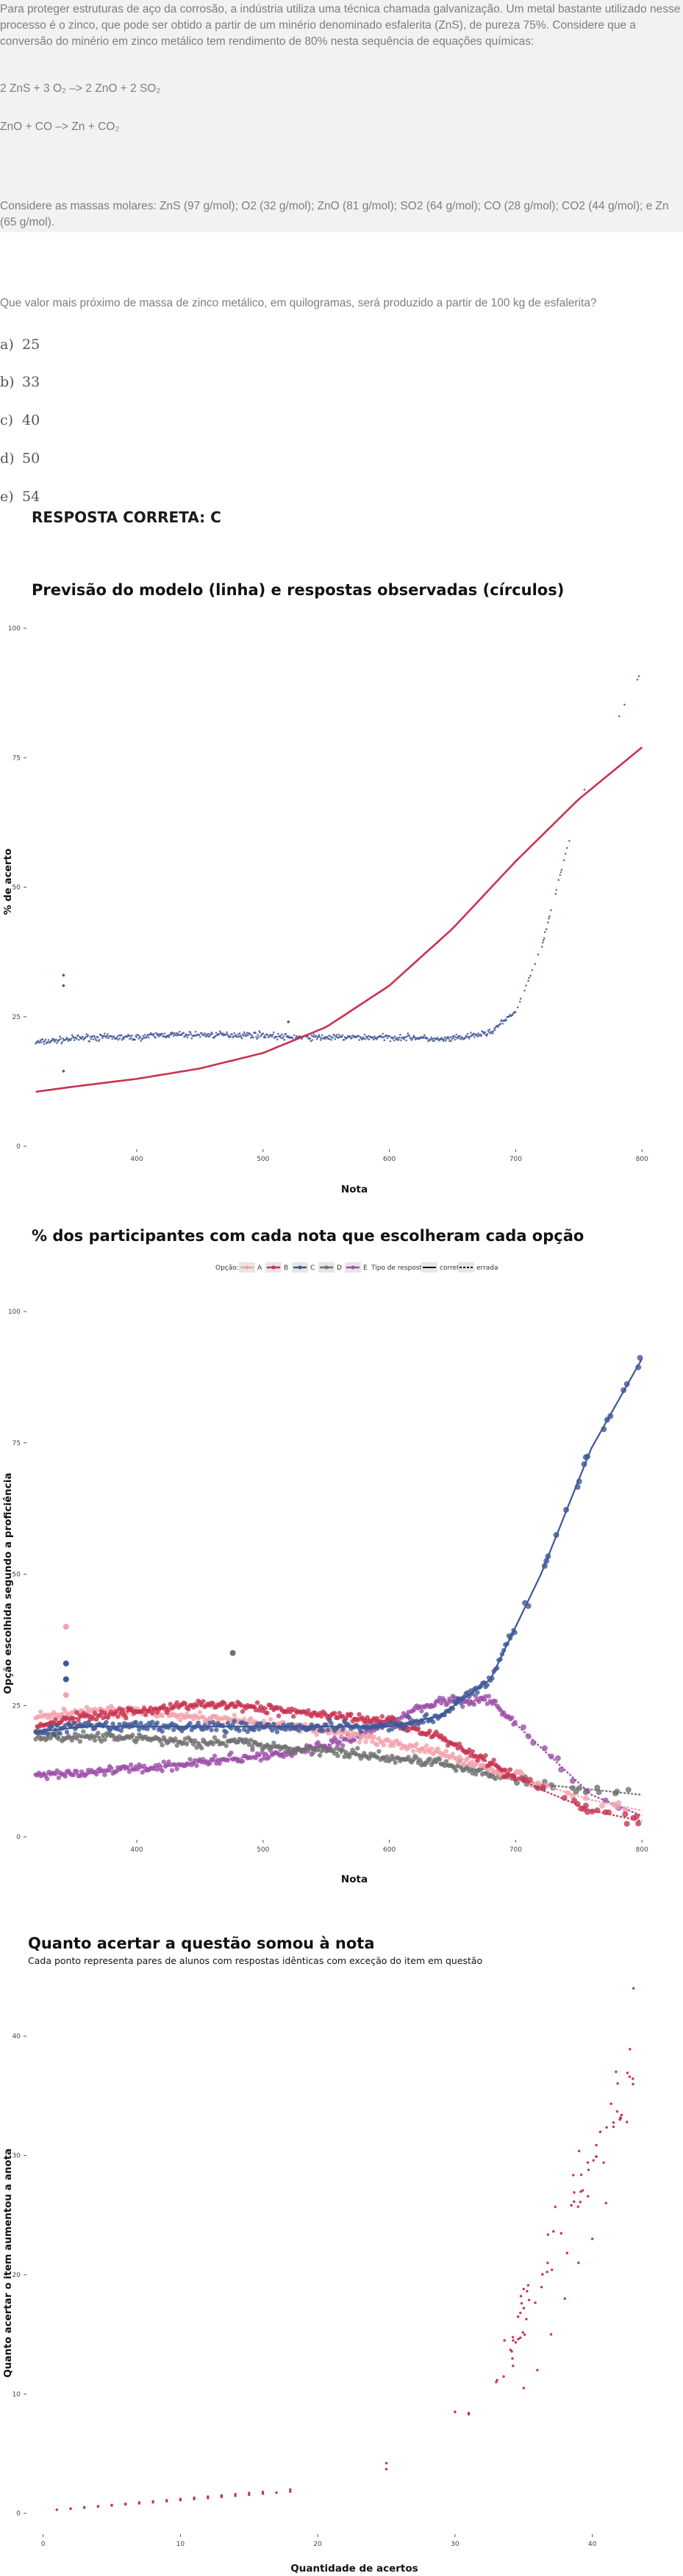  I want to click on y-tick-label: 50, so click(16, 1575).